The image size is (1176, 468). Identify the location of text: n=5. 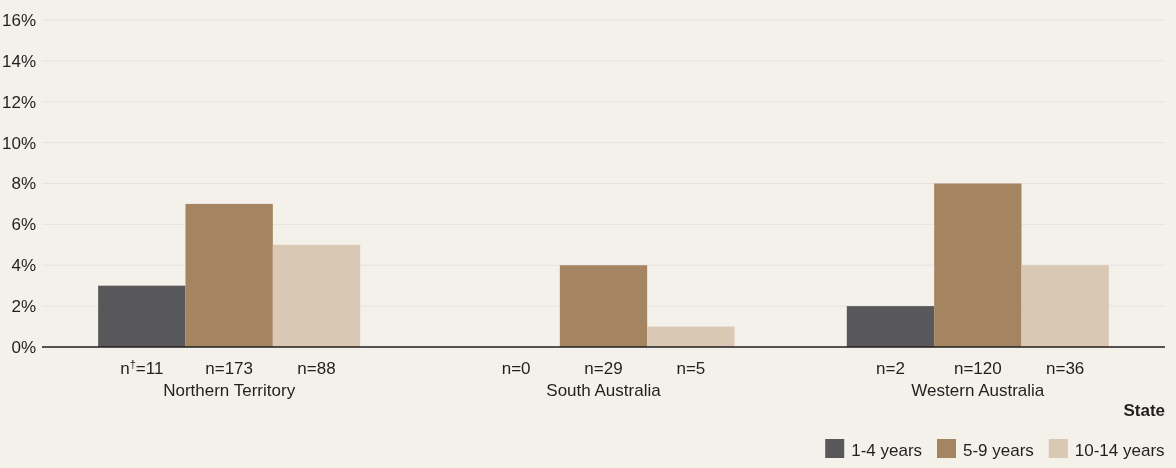
(691, 368).